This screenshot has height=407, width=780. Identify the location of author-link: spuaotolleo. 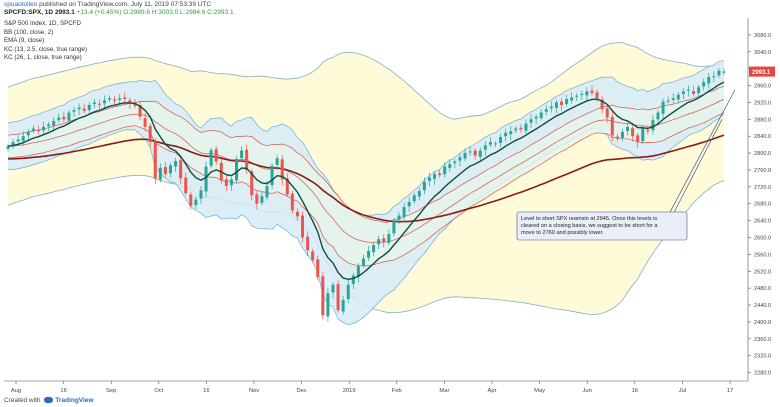
(21, 4).